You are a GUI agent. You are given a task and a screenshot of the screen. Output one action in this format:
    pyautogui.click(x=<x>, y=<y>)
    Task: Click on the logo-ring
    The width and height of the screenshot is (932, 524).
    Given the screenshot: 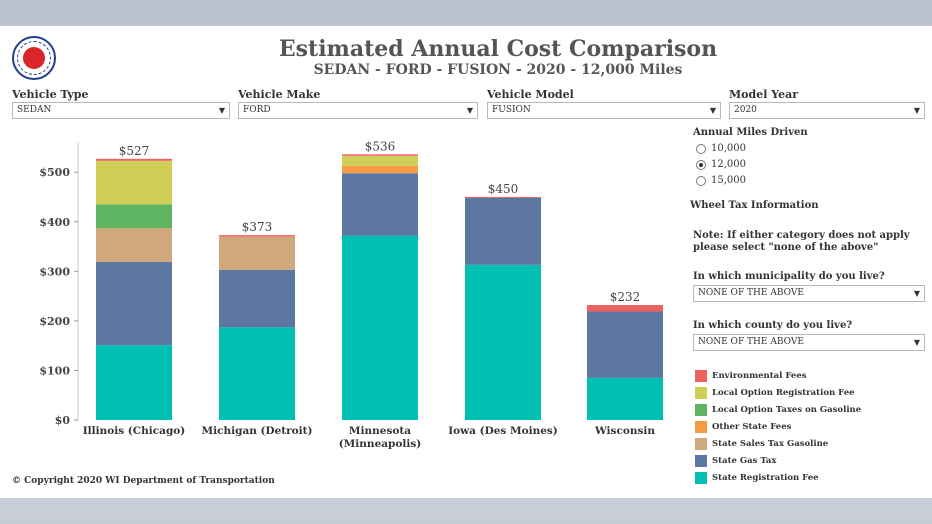 What is the action you would take?
    pyautogui.click(x=34, y=58)
    